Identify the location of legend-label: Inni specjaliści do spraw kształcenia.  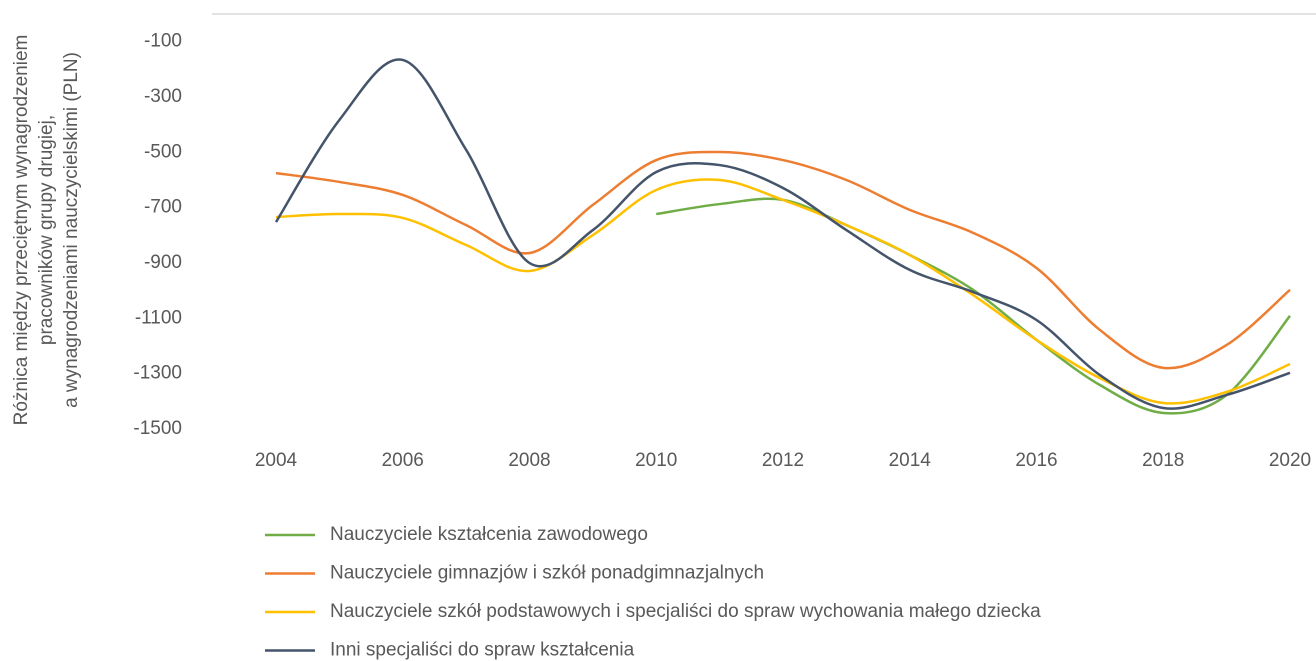
(482, 650).